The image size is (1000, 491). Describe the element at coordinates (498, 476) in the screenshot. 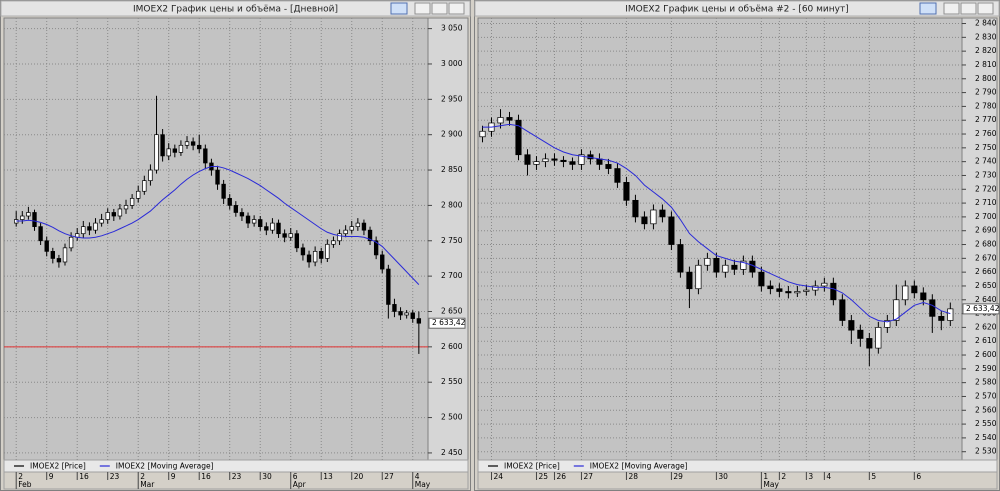

I see `x-tick-label: 24` at that location.